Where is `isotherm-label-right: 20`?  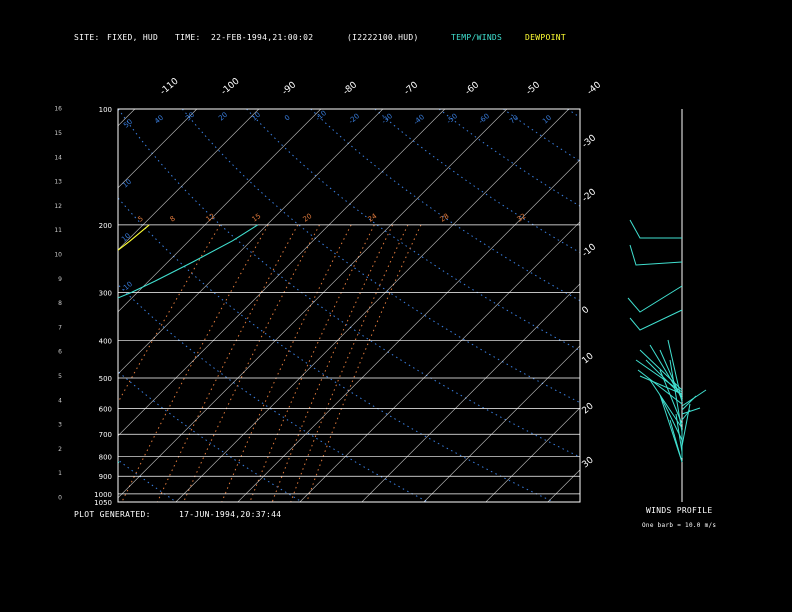 isotherm-label-right: 20 is located at coordinates (588, 408).